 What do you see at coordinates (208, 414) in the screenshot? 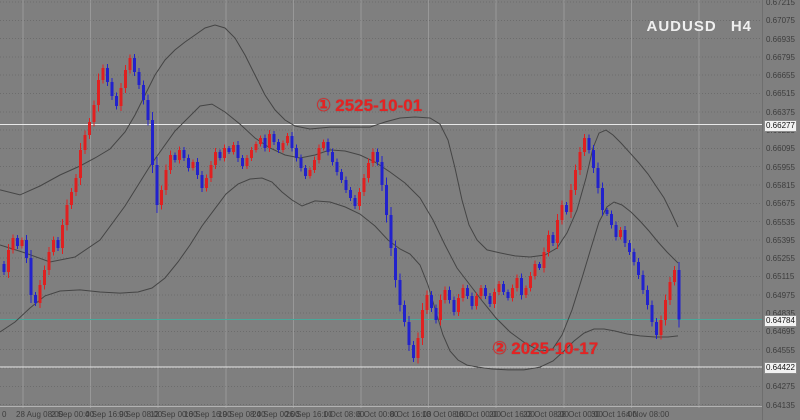
I see `time-tick-label: 16 Sep 16:00` at bounding box center [208, 414].